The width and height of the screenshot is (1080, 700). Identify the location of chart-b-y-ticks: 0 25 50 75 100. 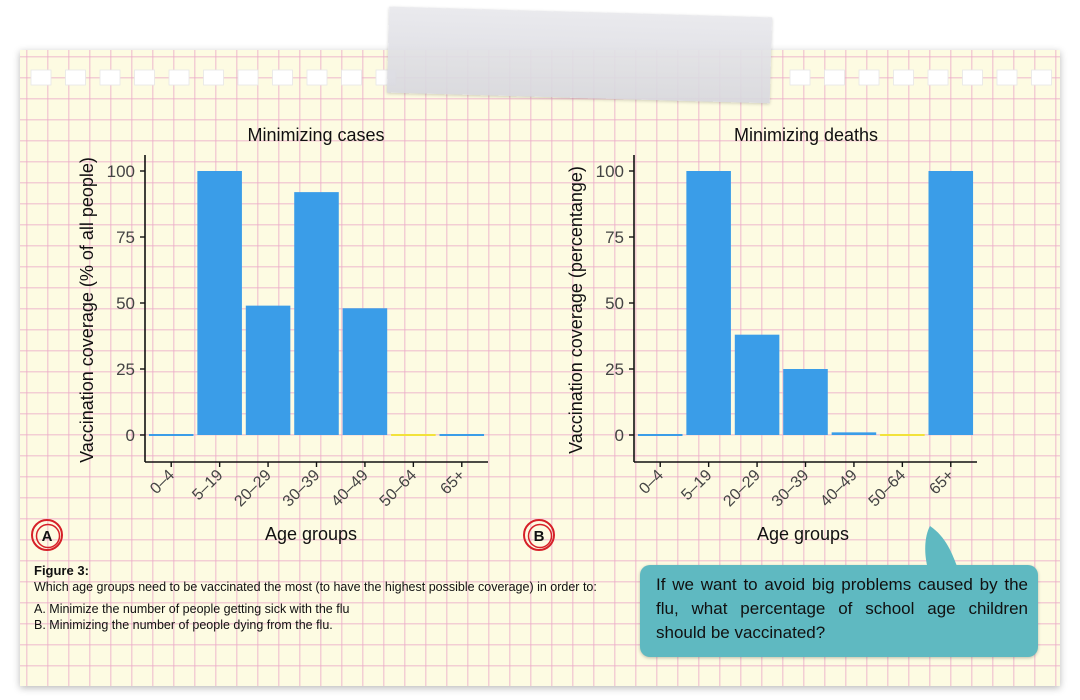
(615, 303).